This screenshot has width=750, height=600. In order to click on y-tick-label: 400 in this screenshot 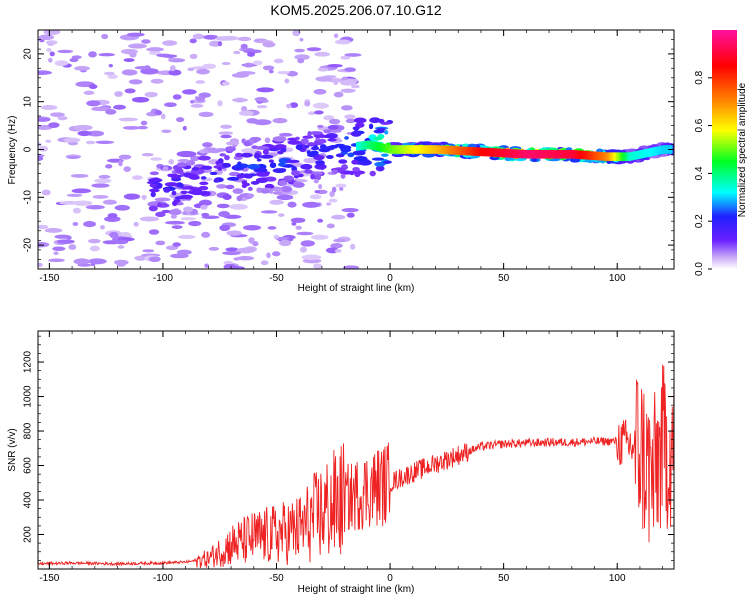, I will do `click(28, 499)`.